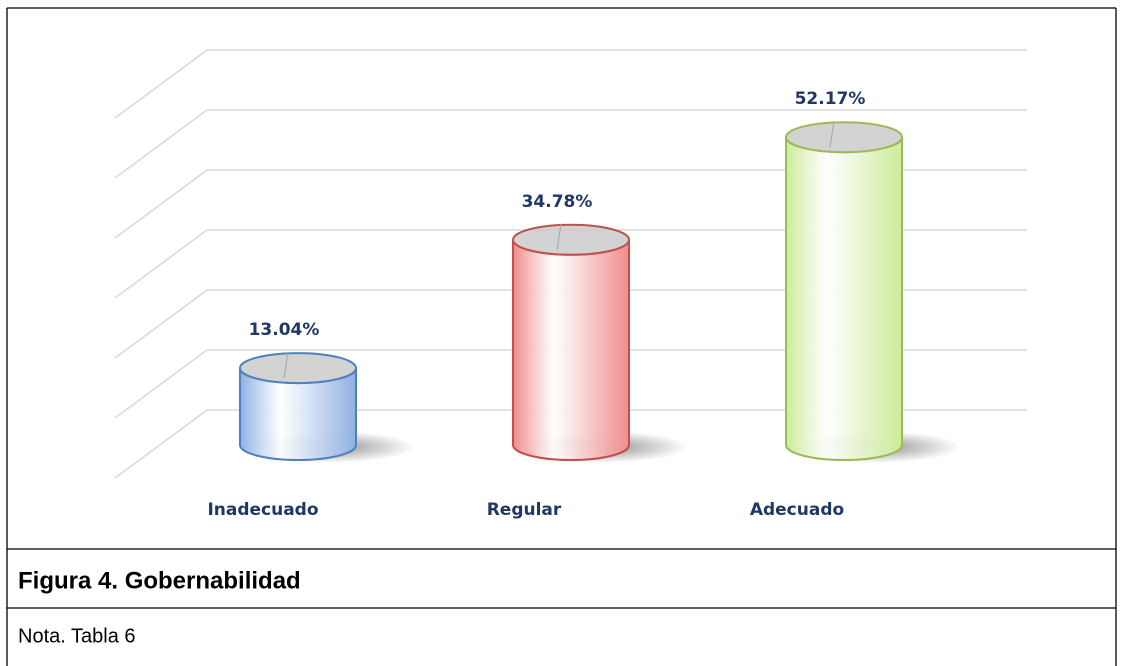  Describe the element at coordinates (77, 636) in the screenshot. I see `caption-note: Nota. Tabla 6` at that location.